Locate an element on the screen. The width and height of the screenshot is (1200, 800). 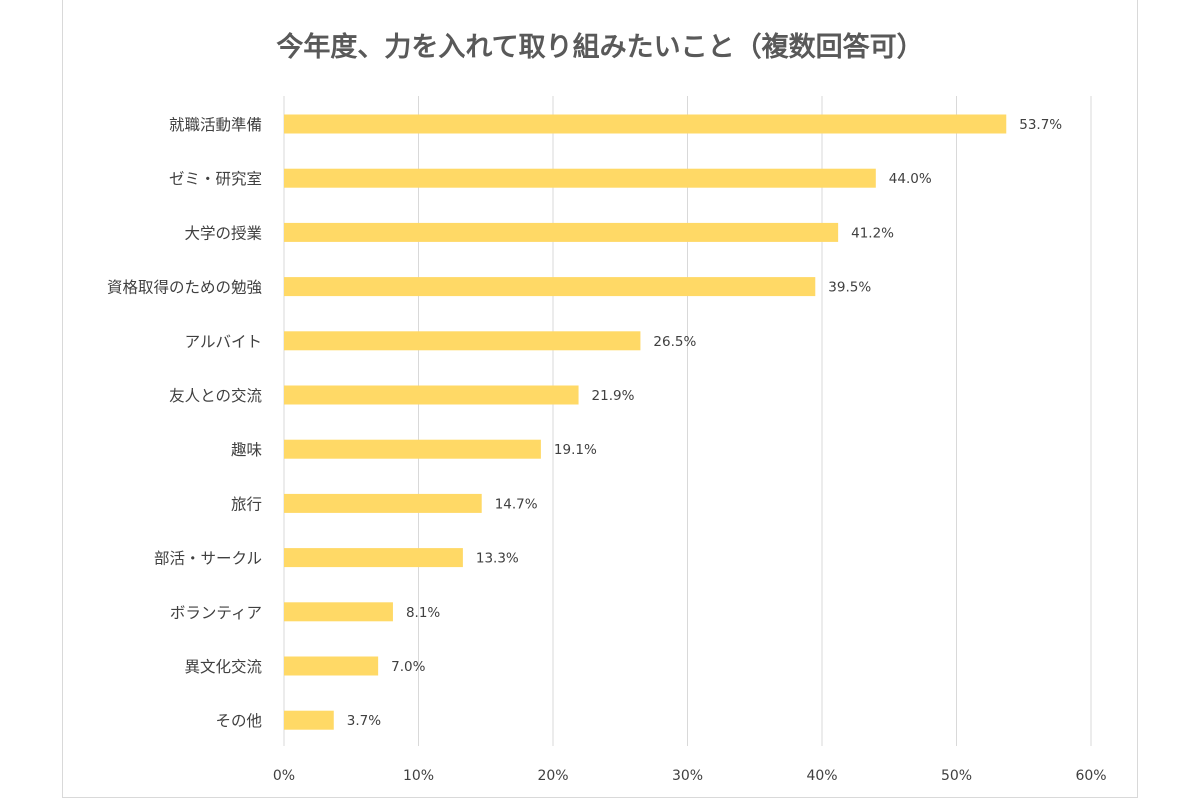
data-label: 14.7% is located at coordinates (516, 504).